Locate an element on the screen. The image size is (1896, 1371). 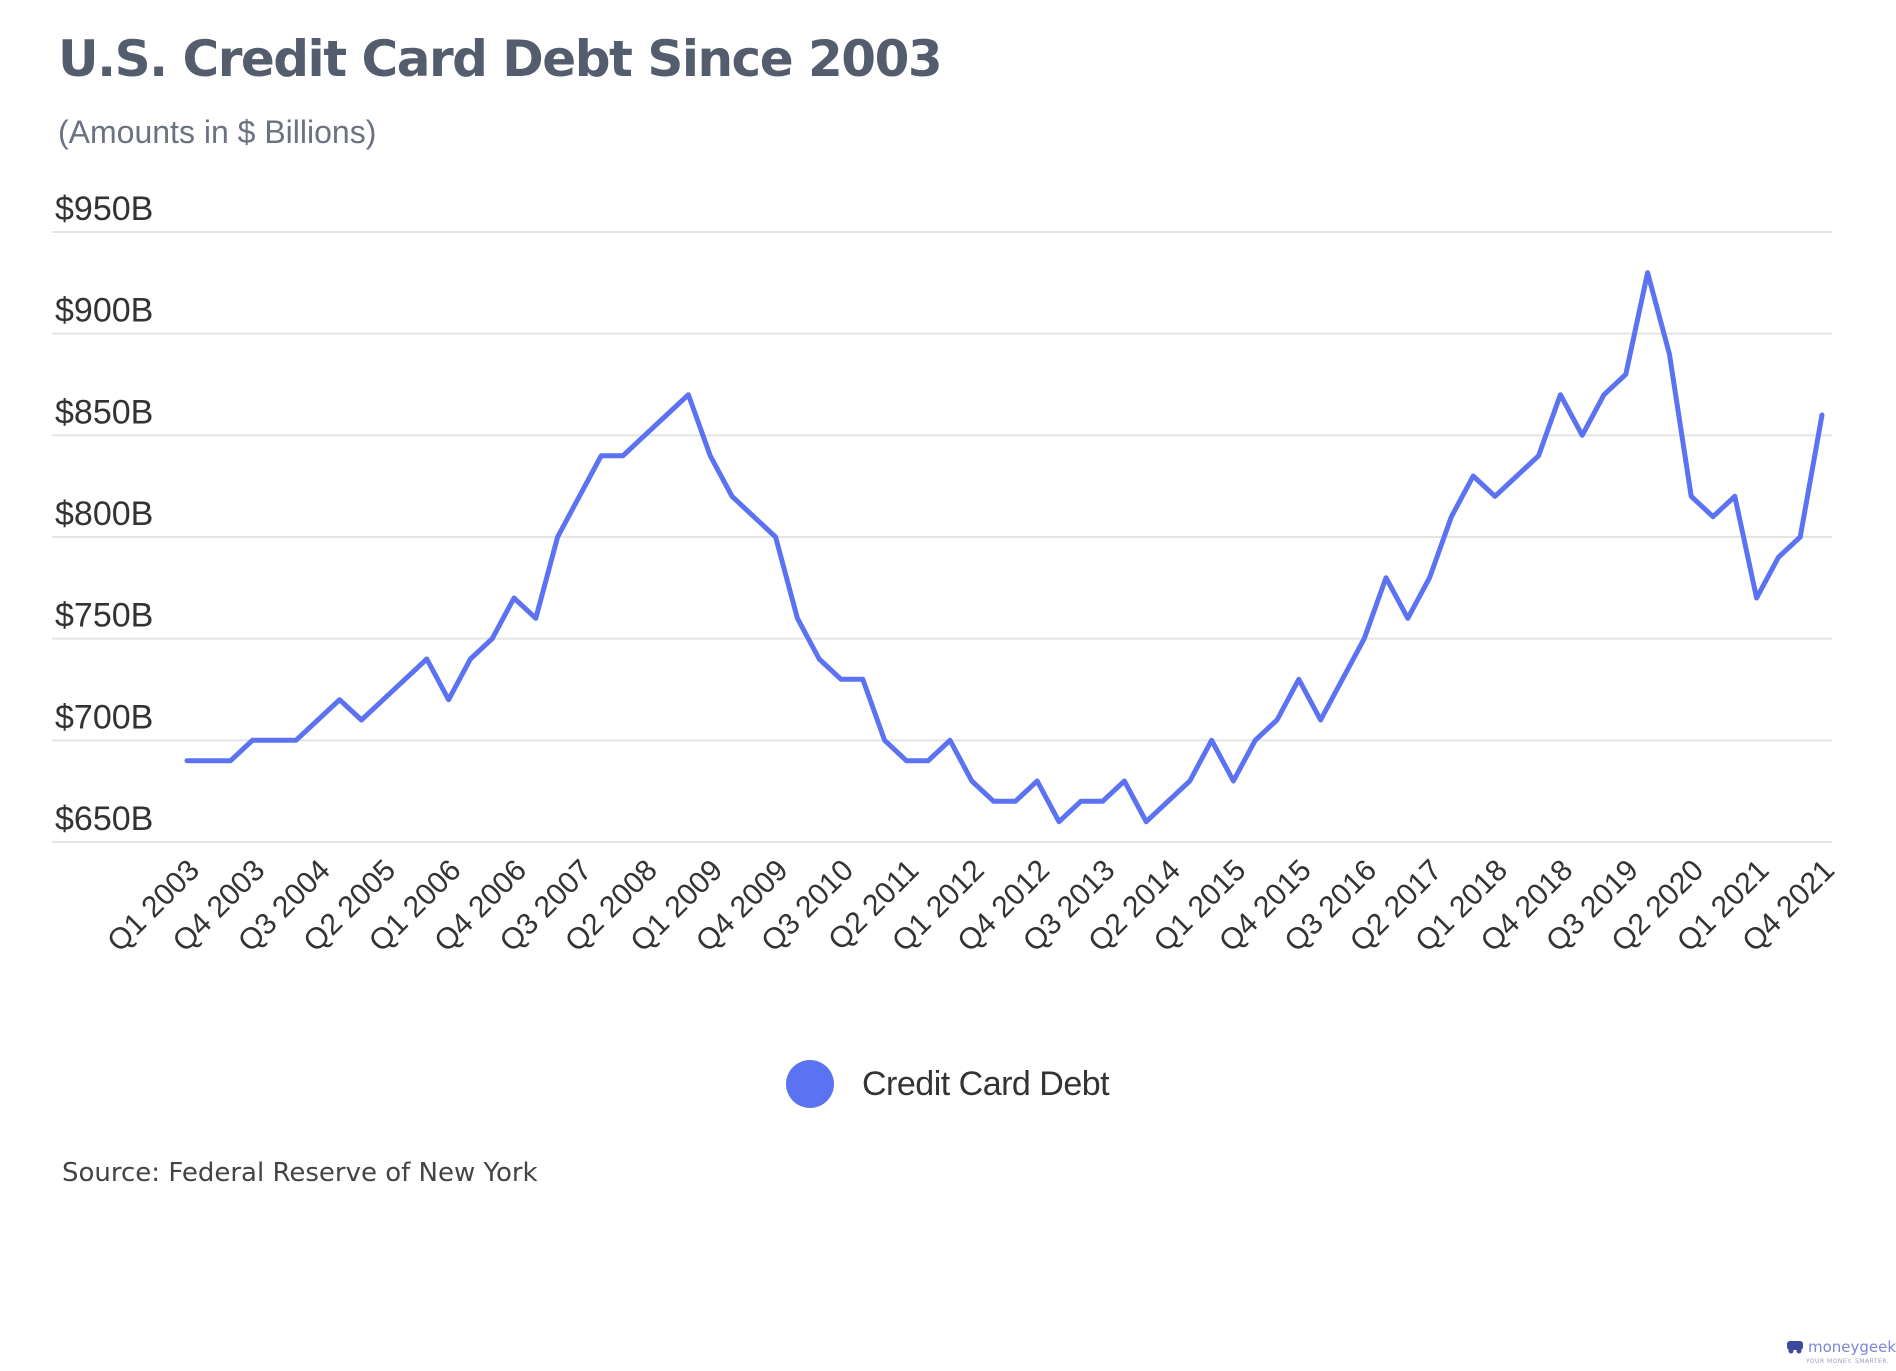
legend-marker-icon is located at coordinates (810, 1084).